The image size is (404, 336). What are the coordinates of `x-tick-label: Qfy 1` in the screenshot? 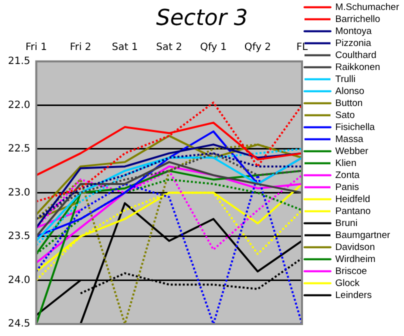 It's located at (213, 47).